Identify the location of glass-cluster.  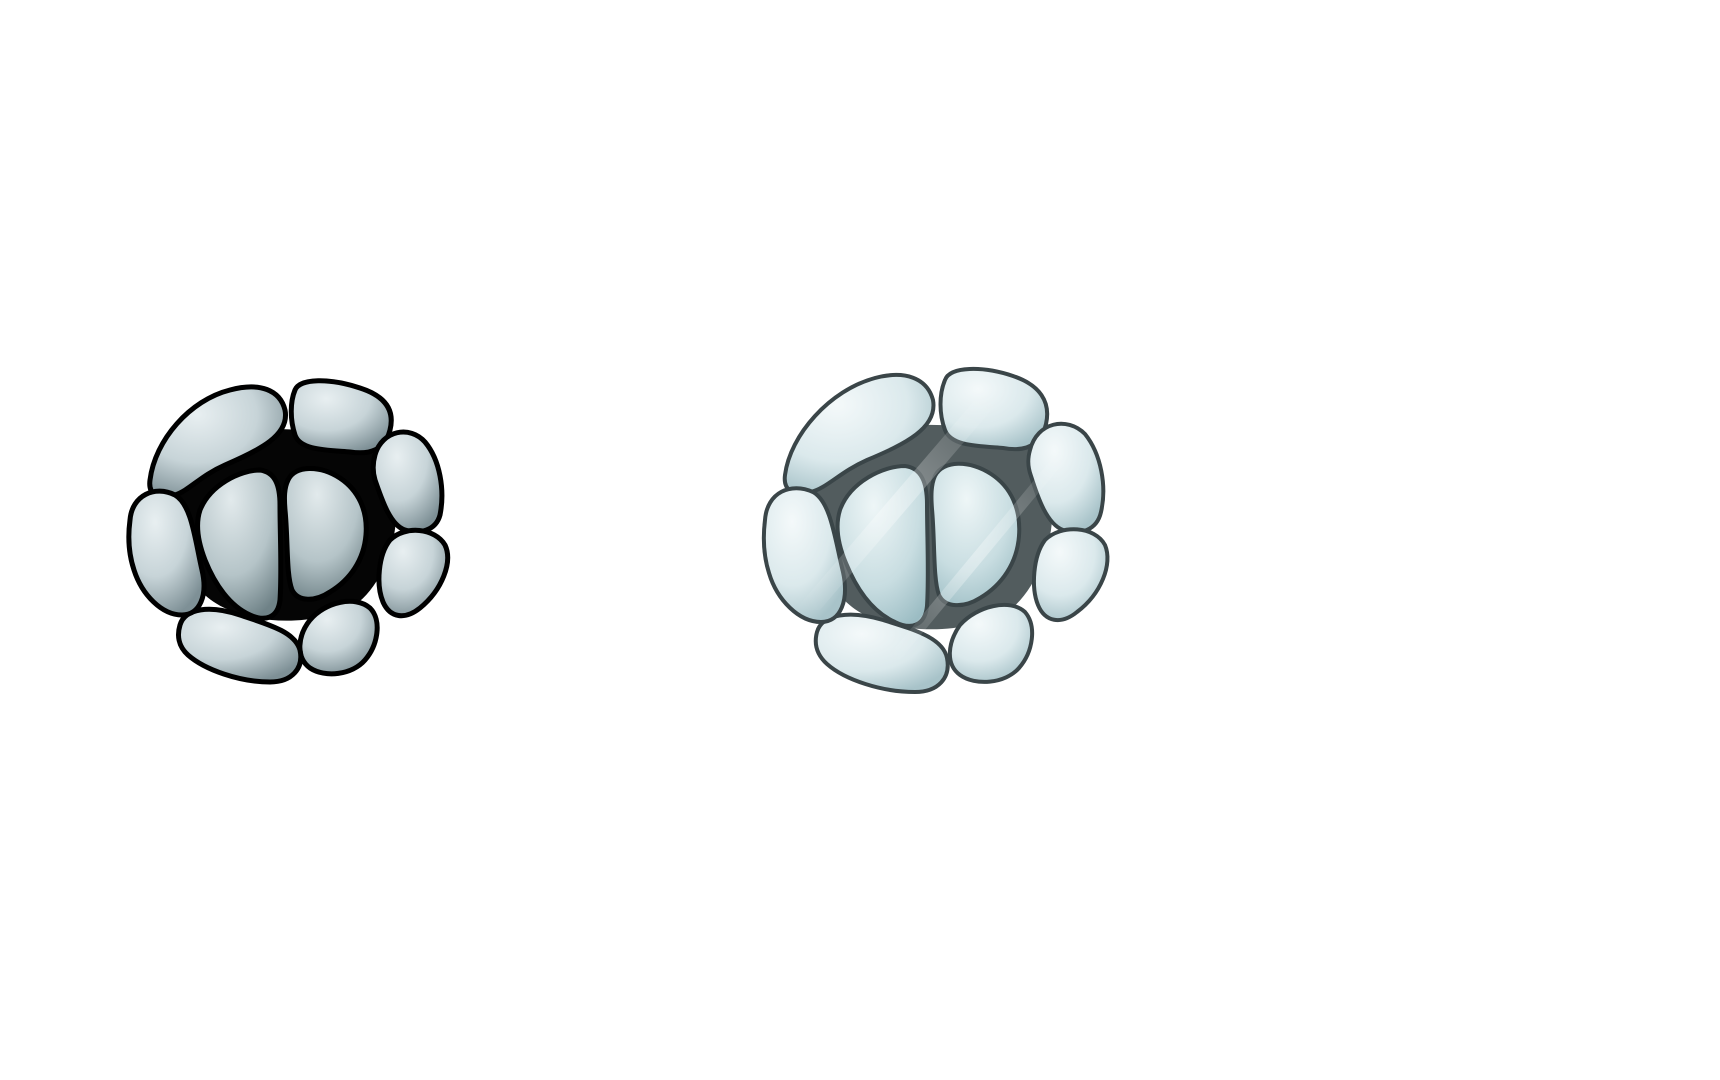
(940, 530).